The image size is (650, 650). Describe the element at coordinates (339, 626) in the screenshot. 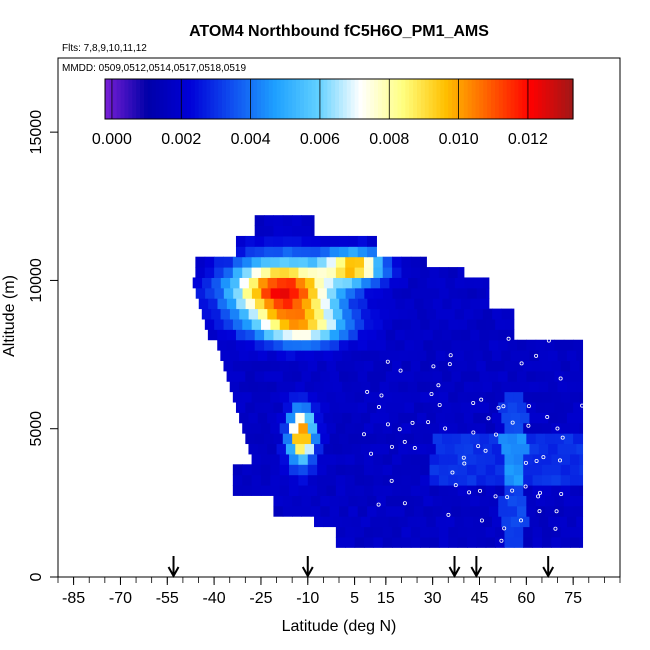

I see `x-axis-label: Latitude (deg N)` at that location.